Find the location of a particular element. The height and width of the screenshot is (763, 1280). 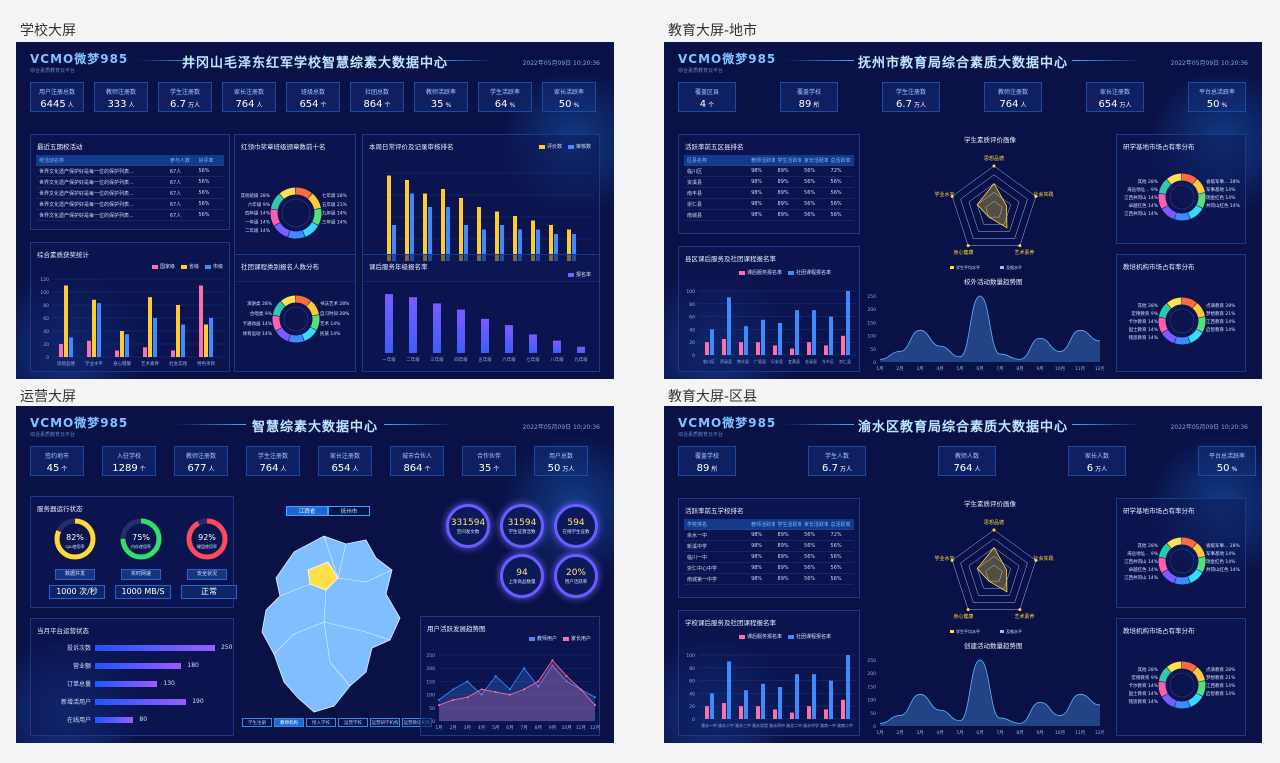

table-row: 余水一中 98% 89% 56% 72% is located at coordinates (769, 535).